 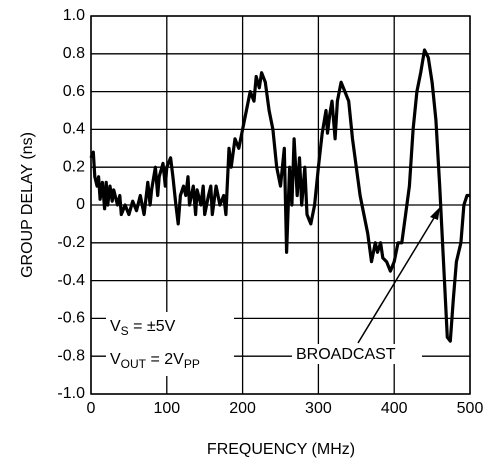 What do you see at coordinates (346, 354) in the screenshot?
I see `annotation: BROADCAST` at bounding box center [346, 354].